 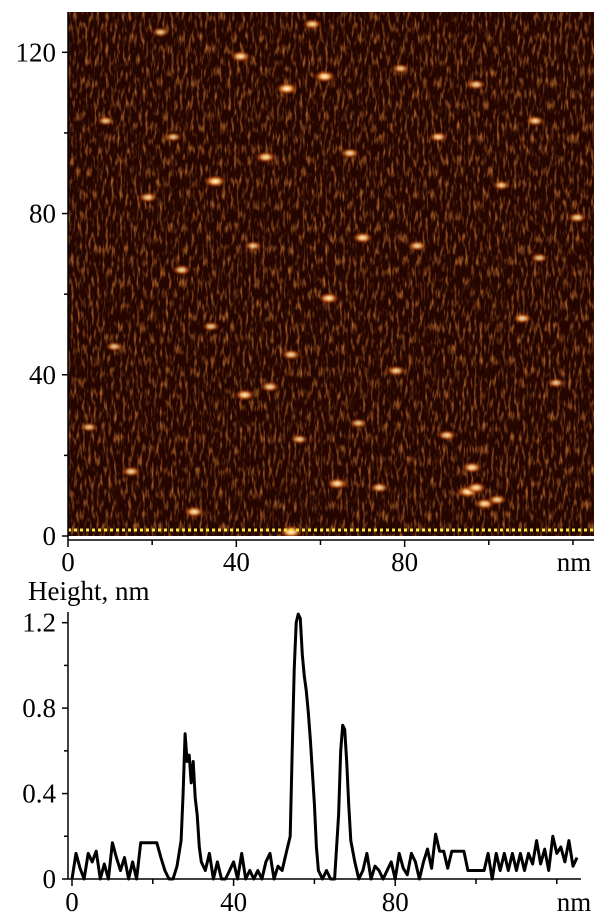 What do you see at coordinates (327, 558) in the screenshot?
I see `afm-x-axis: 0 40 80 nm` at bounding box center [327, 558].